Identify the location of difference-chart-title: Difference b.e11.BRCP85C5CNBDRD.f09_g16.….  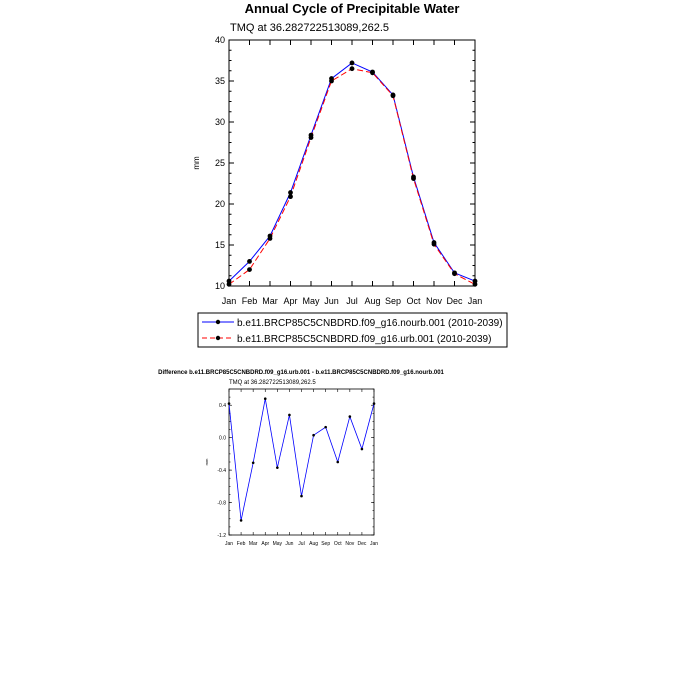
(301, 373).